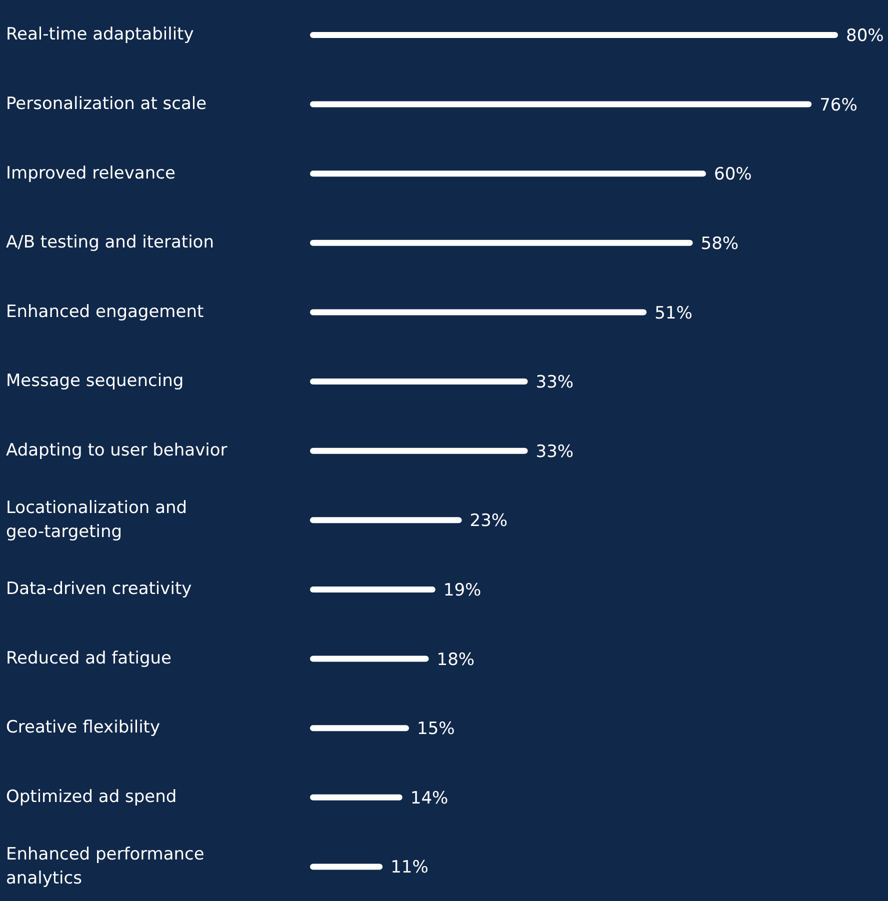 The image size is (888, 901). What do you see at coordinates (489, 521) in the screenshot?
I see `data-label: 23%` at bounding box center [489, 521].